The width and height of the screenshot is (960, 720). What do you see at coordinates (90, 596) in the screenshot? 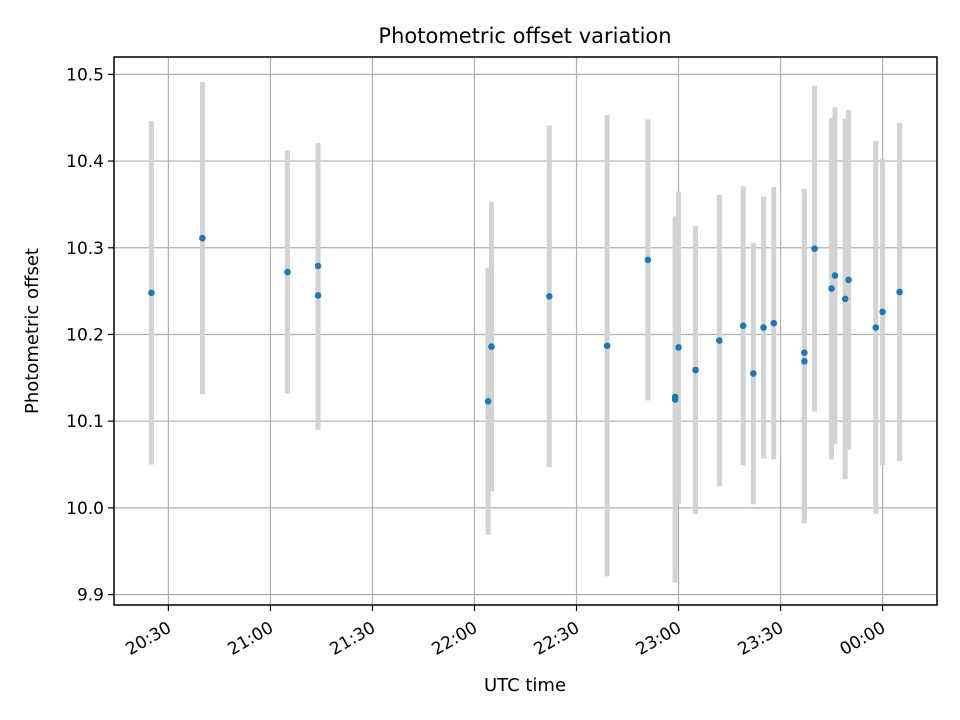
I see `y-tick-label: 9.9` at bounding box center [90, 596].